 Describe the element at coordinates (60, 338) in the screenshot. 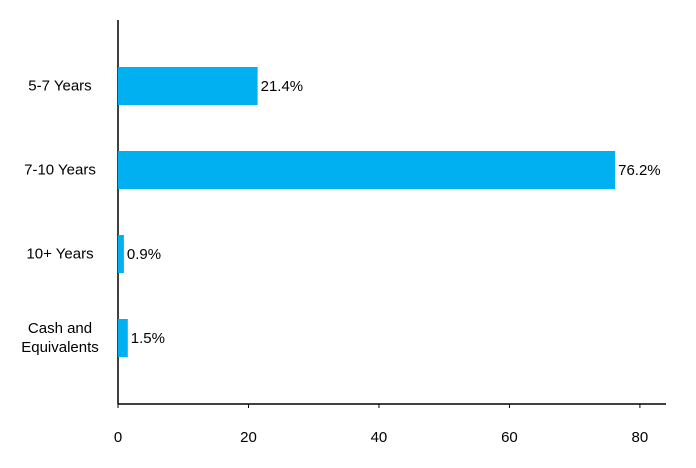

I see `y-tick-label: Cash and Equivalents` at that location.